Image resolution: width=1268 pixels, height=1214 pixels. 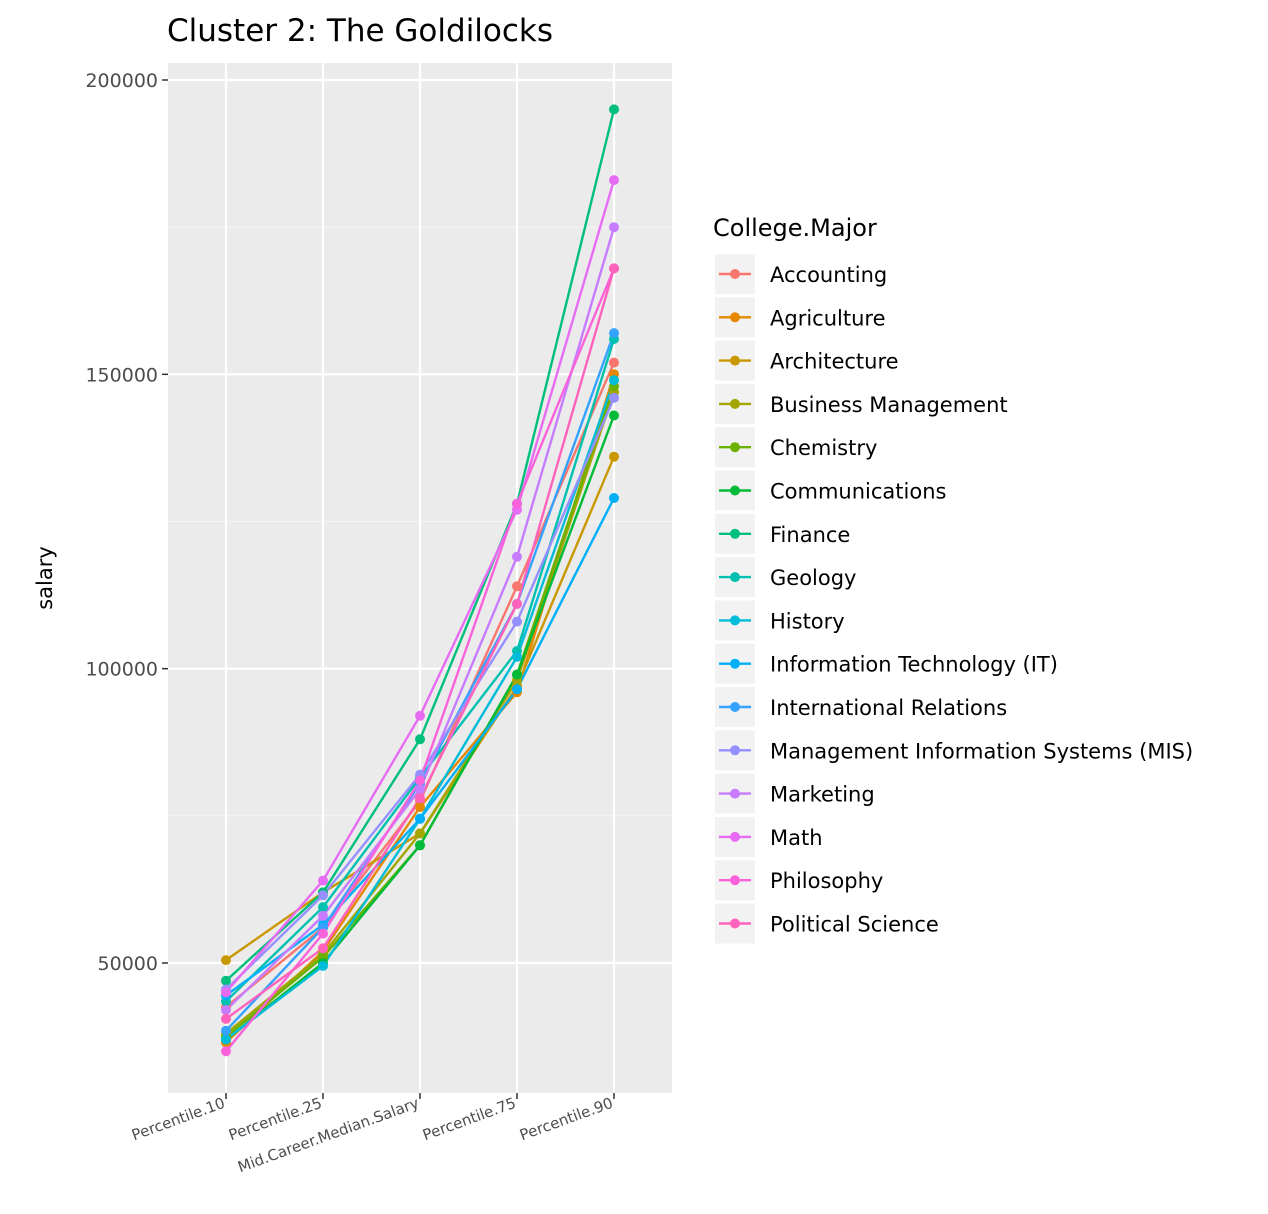 What do you see at coordinates (858, 492) in the screenshot?
I see `legend-label: Communications` at bounding box center [858, 492].